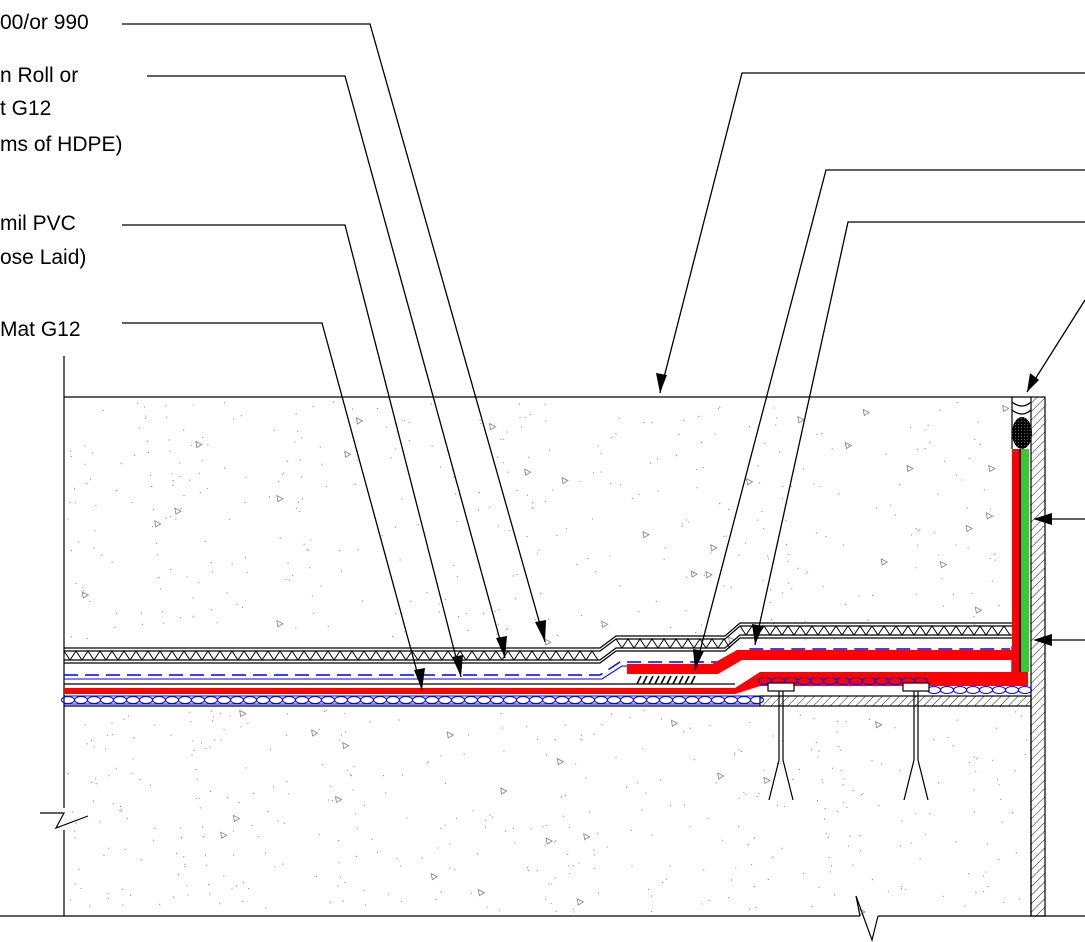 The height and width of the screenshot is (942, 1085). I want to click on label-item-1: 00/or 990, so click(44, 22).